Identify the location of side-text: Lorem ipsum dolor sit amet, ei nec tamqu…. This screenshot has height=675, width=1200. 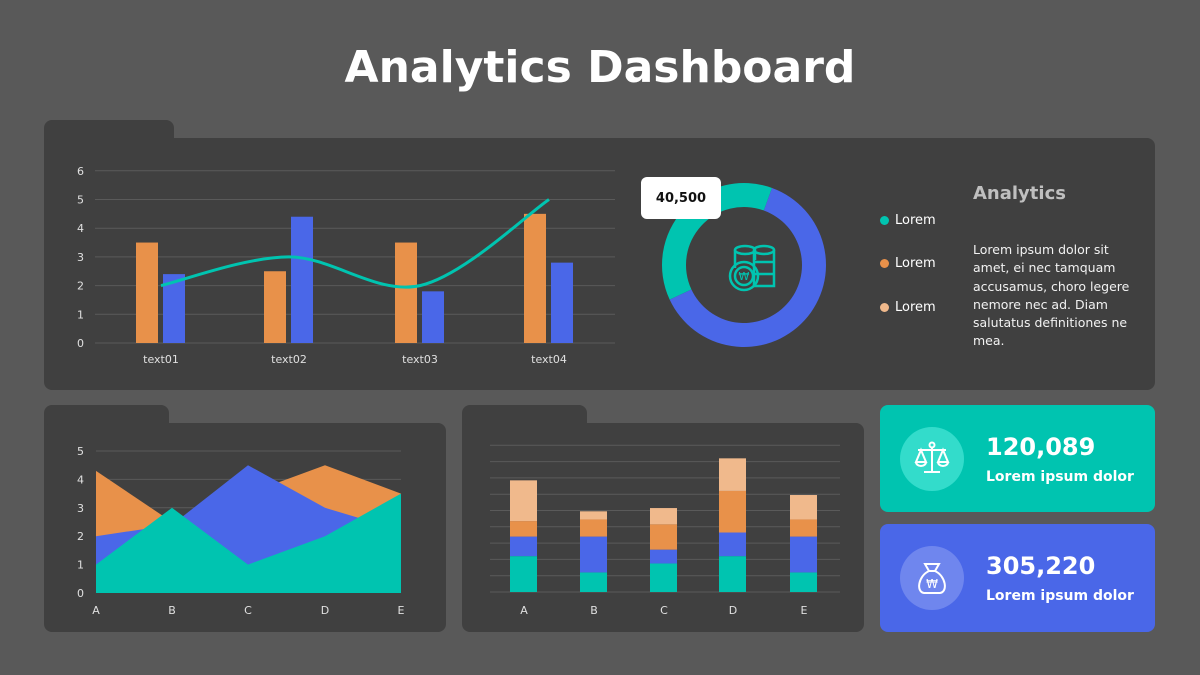
(1051, 295).